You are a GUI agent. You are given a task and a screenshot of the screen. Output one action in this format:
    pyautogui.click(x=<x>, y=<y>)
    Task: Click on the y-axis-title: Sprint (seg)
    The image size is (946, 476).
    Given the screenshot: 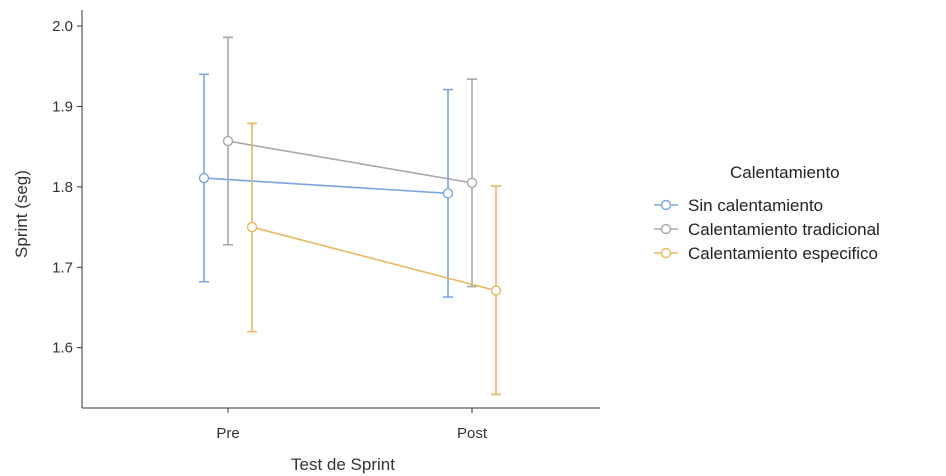 What is the action you would take?
    pyautogui.click(x=21, y=214)
    